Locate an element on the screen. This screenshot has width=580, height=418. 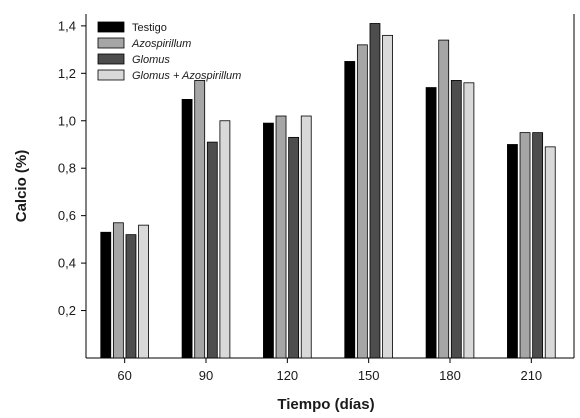
x-axis-title: Tiempo (días) is located at coordinates (325, 404).